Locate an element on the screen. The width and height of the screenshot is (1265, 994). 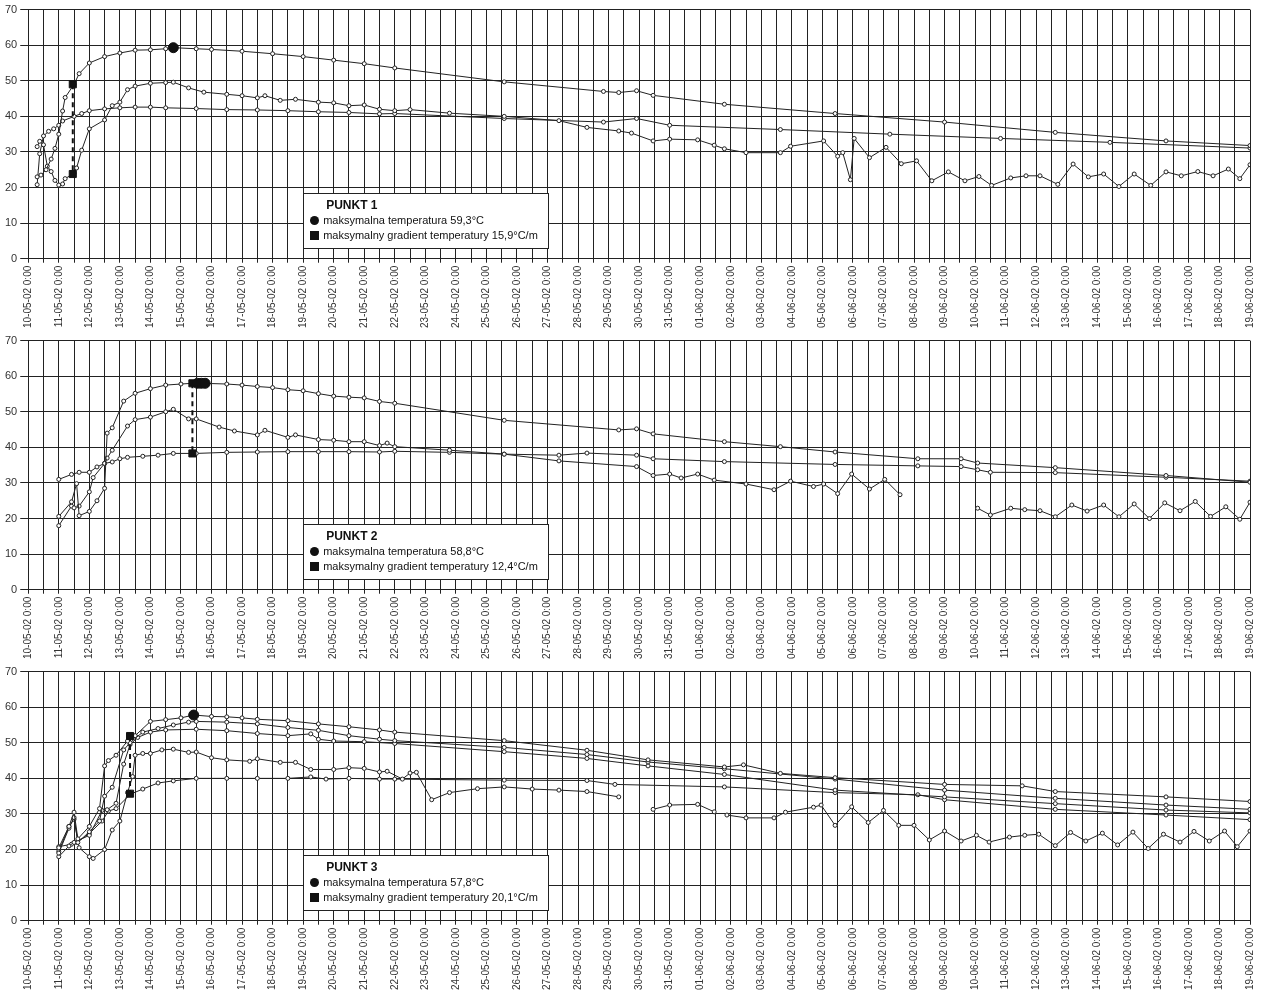
legend-label: maksymalny gradient temperatury 12,4°C/m is located at coordinates (430, 566).